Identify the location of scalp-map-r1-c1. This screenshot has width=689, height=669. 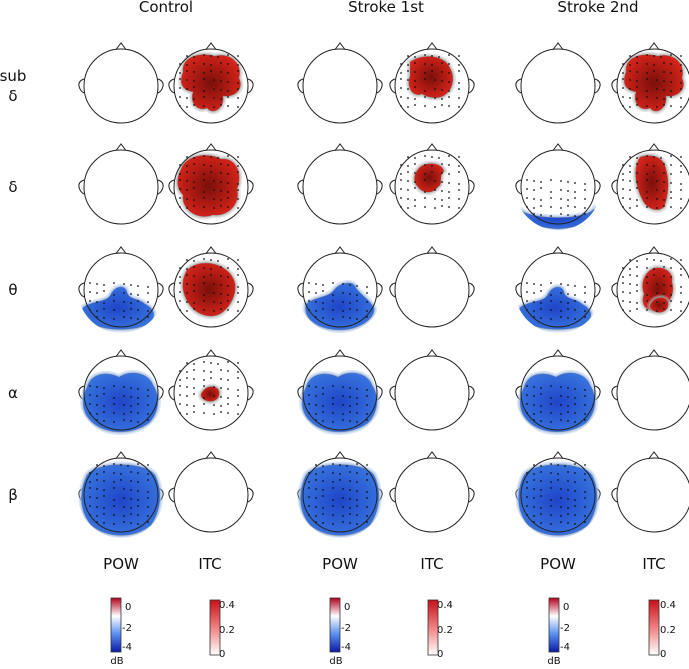
(211, 184).